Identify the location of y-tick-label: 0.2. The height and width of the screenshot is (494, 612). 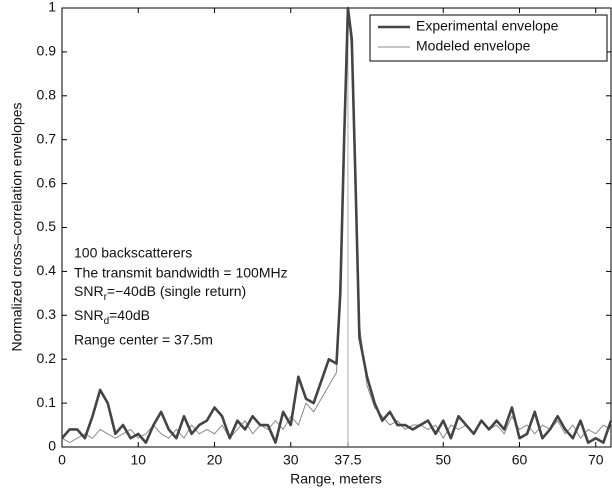
(47, 358).